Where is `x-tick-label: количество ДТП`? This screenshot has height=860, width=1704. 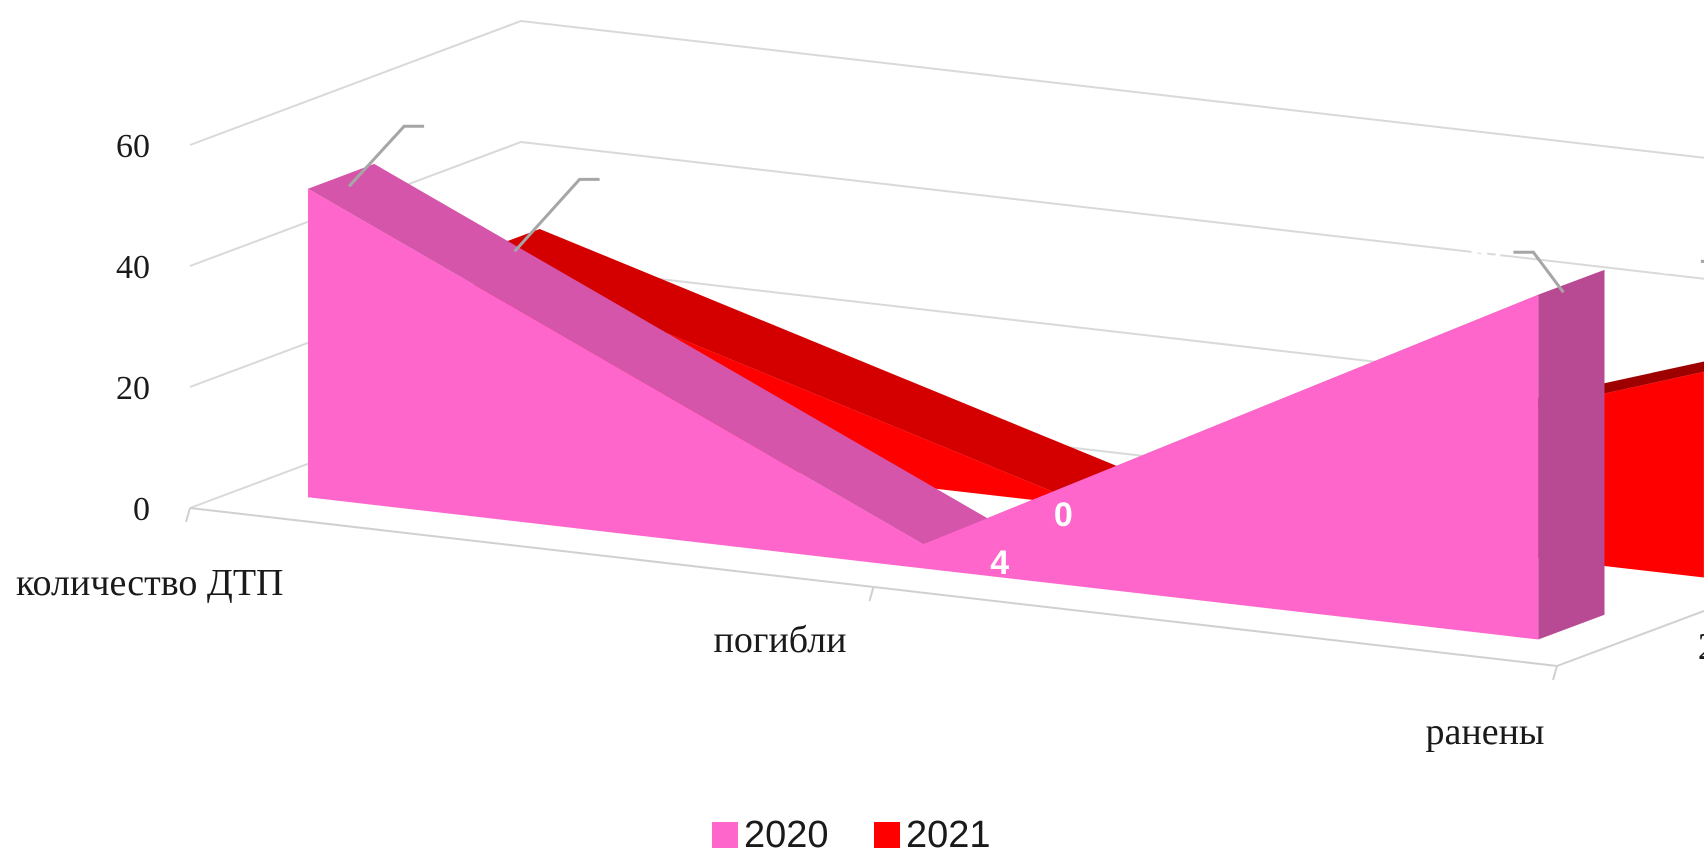
x-tick-label: количество ДТП is located at coordinates (149, 583).